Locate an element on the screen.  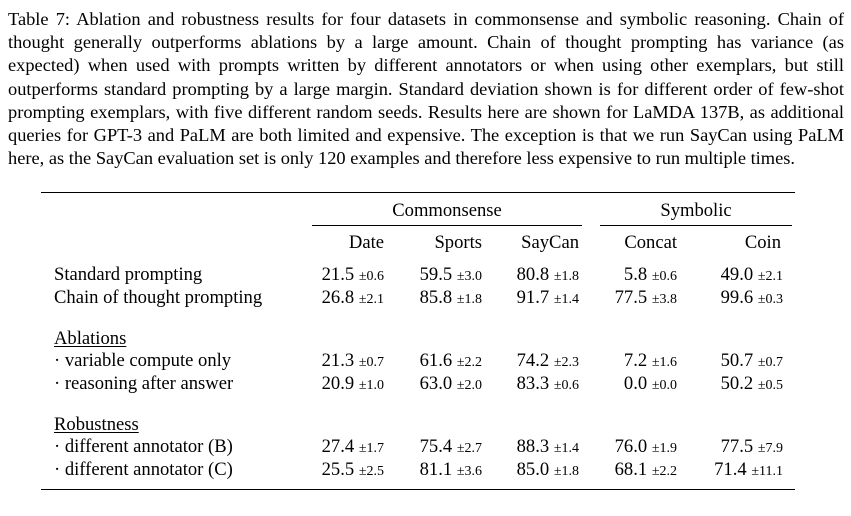
row-label: · variable compute only is located at coordinates (143, 360).